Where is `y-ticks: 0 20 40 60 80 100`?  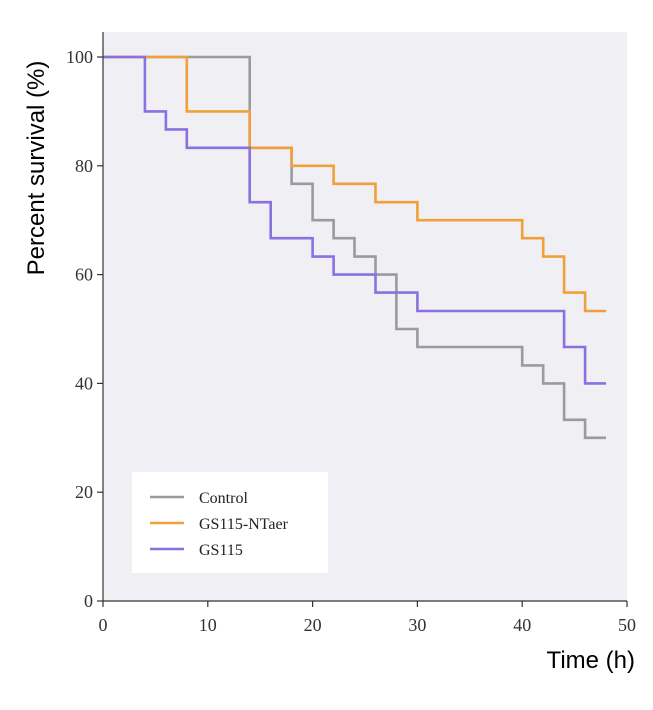
y-ticks: 0 20 40 60 80 100 is located at coordinates (84, 329).